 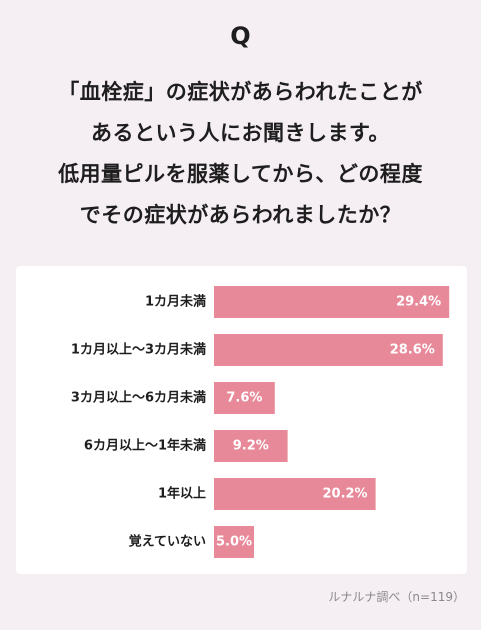 I want to click on question-line-4: でその症状があらわれましたか？, so click(x=240, y=215).